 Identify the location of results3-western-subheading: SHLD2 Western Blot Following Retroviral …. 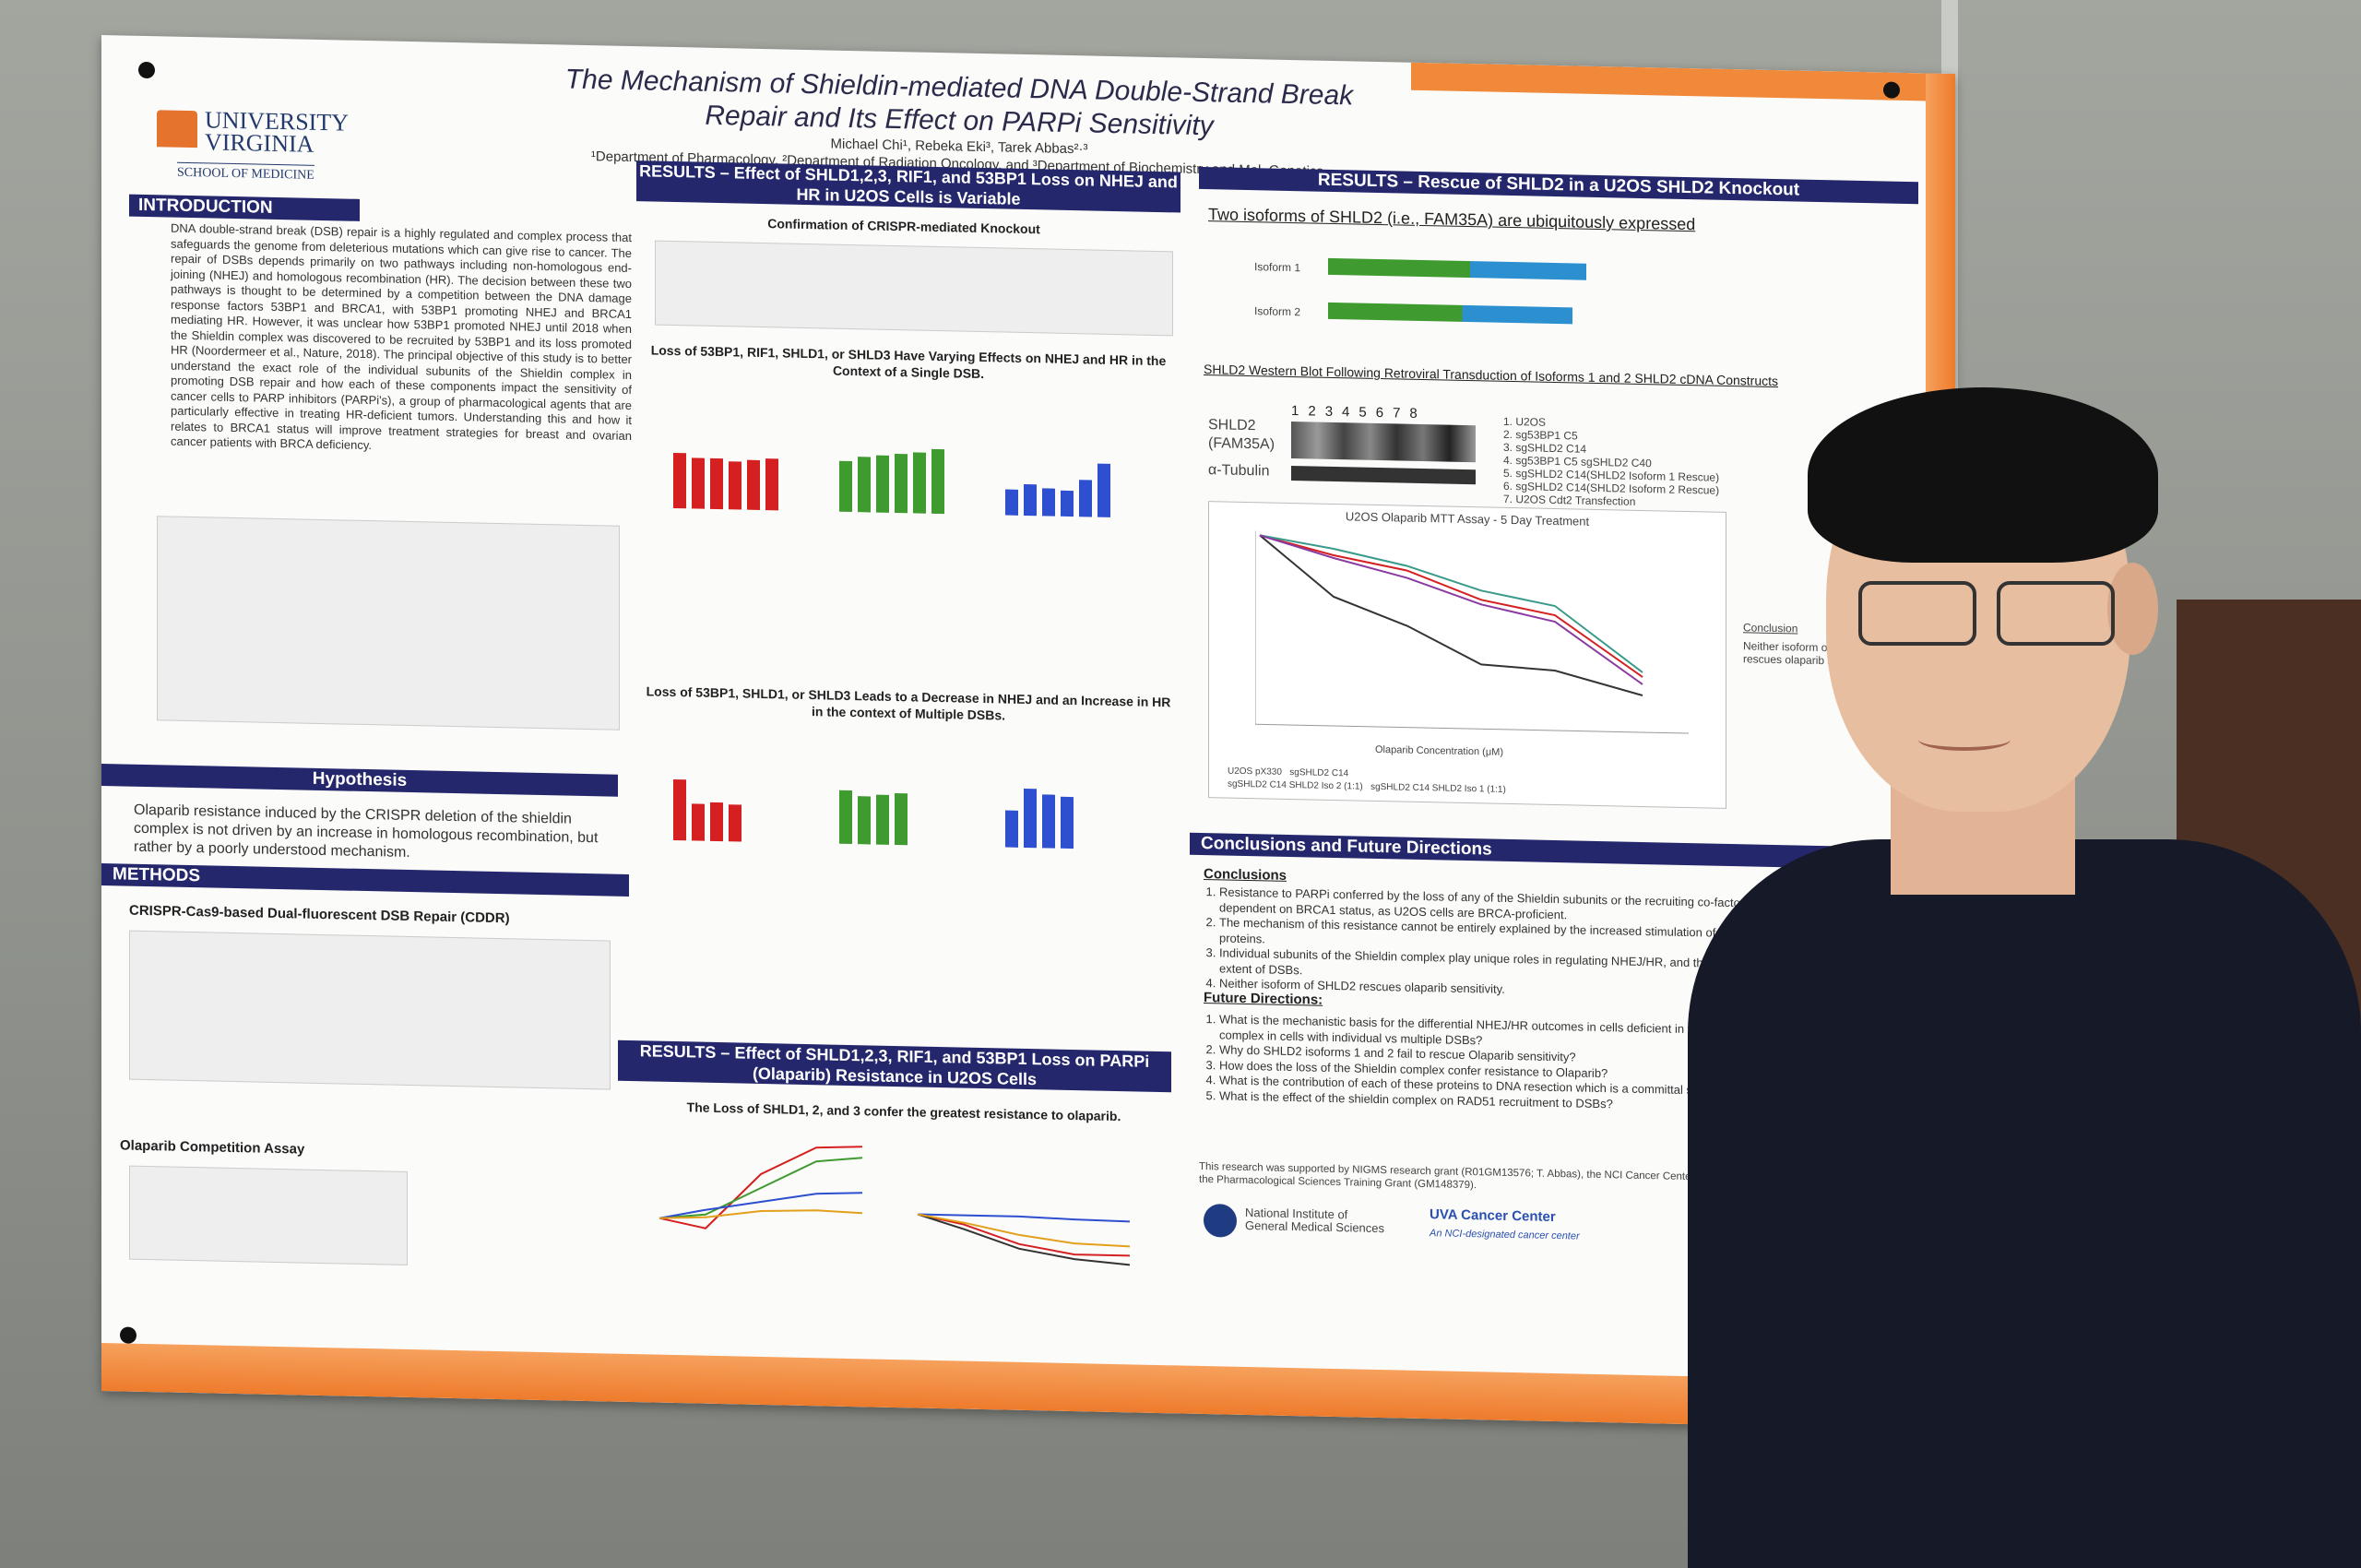
(1491, 375).